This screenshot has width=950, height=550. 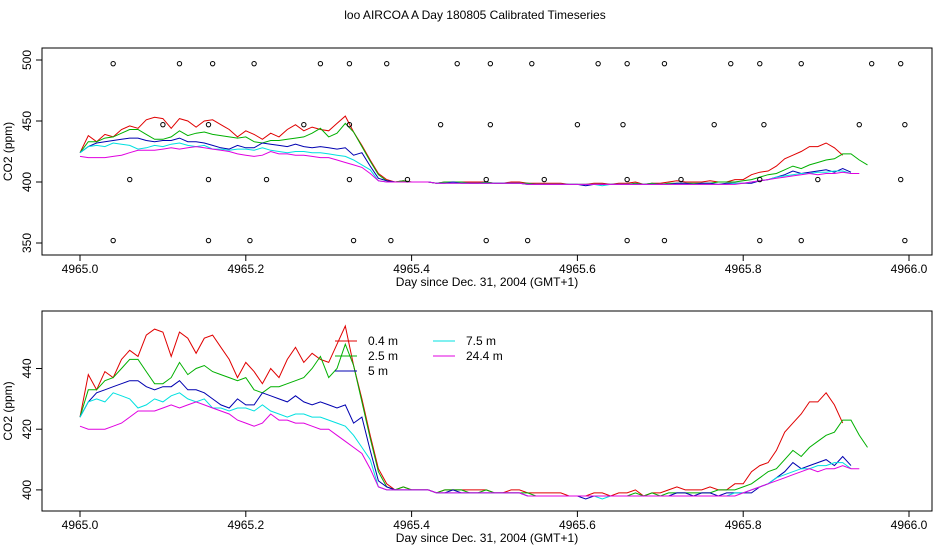 I want to click on y-tick-label: 450, so click(x=27, y=121).